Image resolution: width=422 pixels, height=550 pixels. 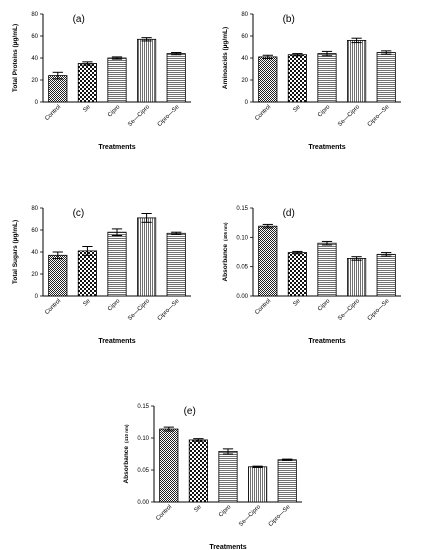 What do you see at coordinates (15, 252) in the screenshot?
I see `y-axis-title: Total Sugars (µg/mL)` at bounding box center [15, 252].